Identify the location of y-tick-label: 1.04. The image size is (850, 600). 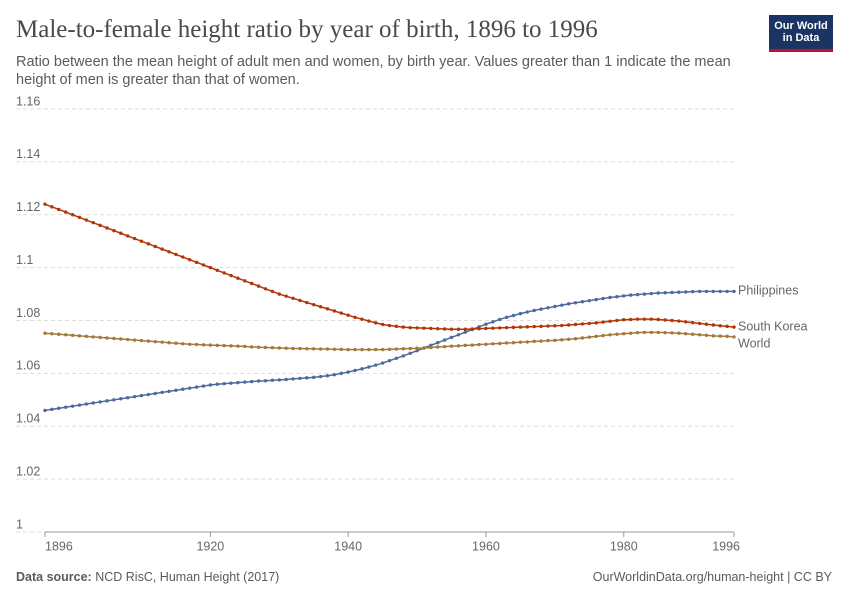
(28, 419).